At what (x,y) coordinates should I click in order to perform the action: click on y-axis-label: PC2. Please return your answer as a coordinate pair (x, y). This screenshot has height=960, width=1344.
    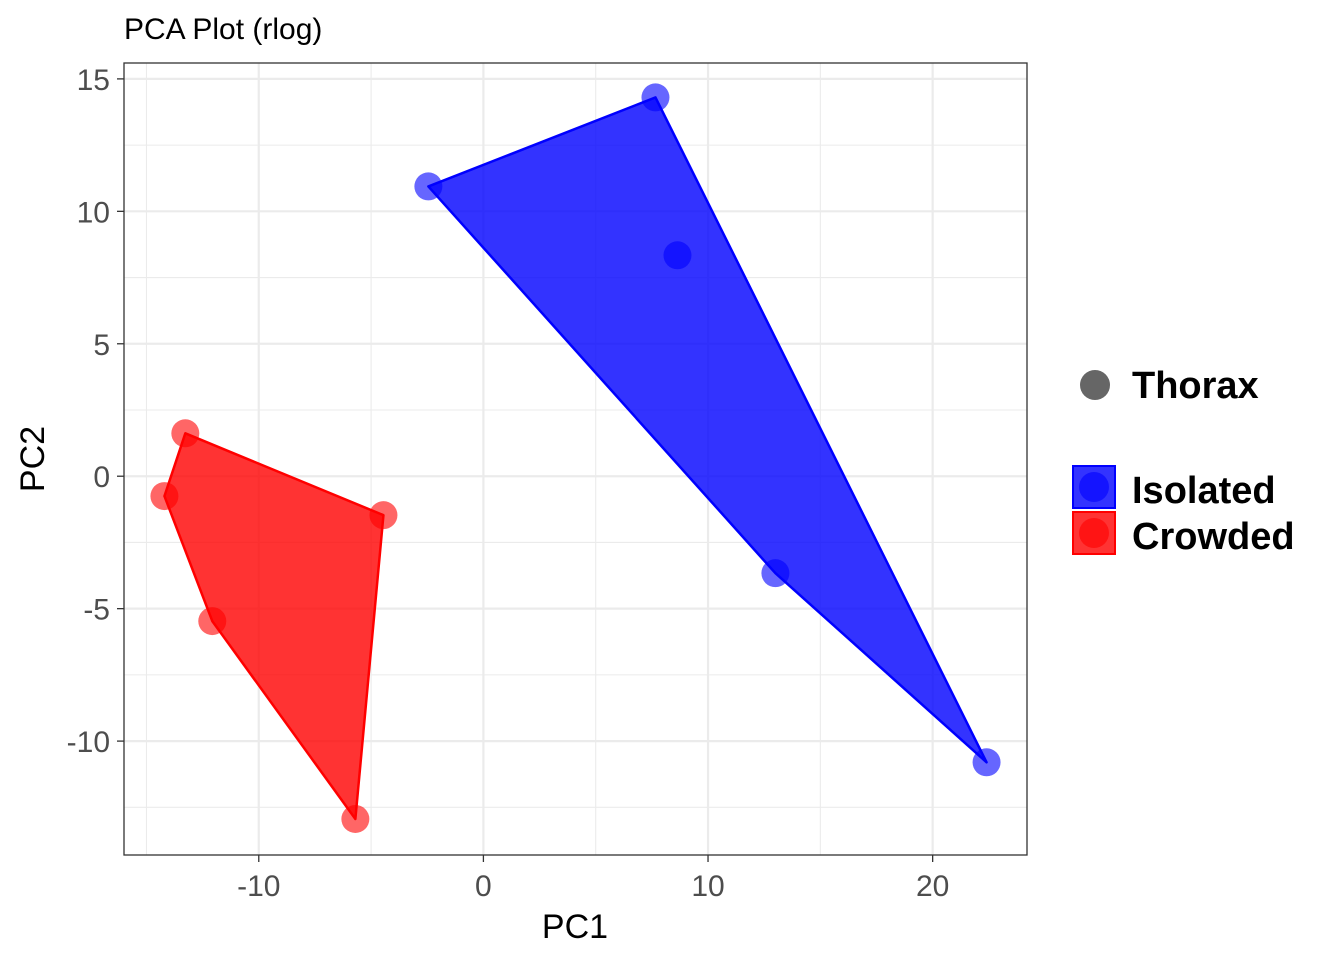
    Looking at the image, I should click on (33, 459).